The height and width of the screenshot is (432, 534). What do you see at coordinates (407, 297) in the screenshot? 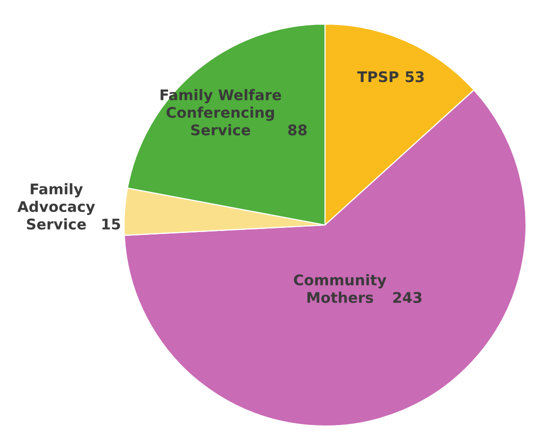
I see `data-label: 243` at bounding box center [407, 297].